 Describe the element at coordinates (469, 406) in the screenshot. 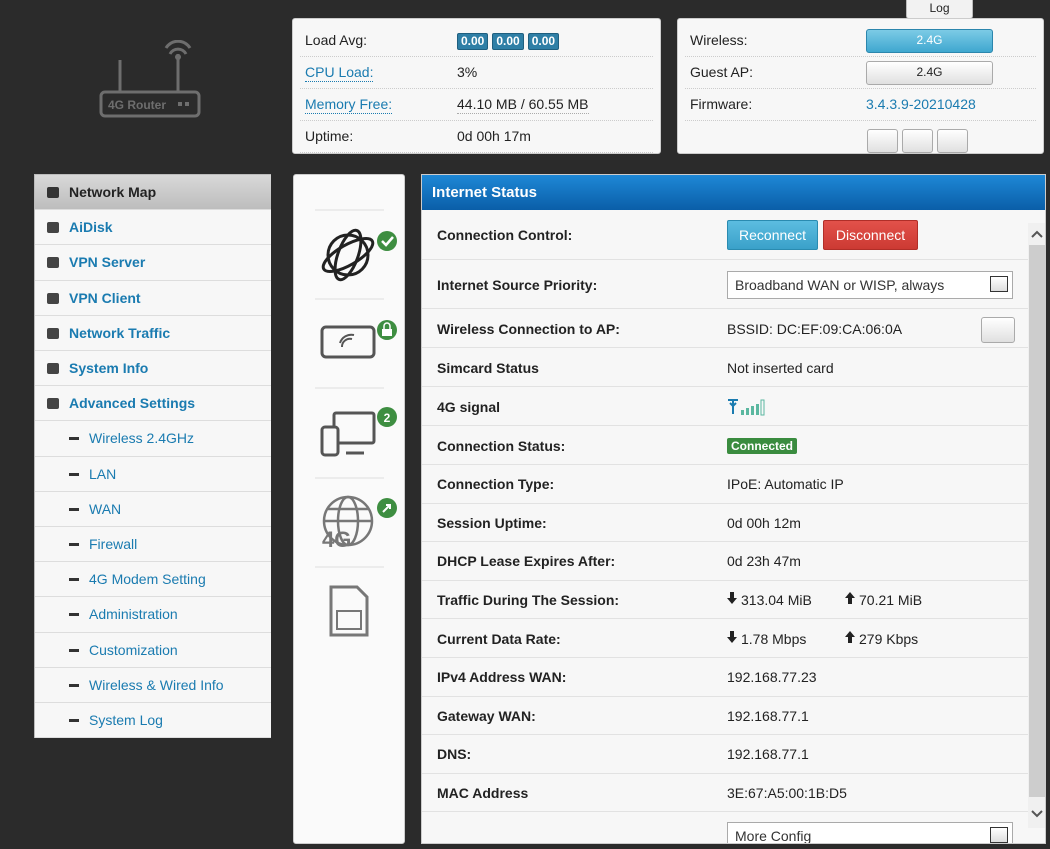

I see `row-label: 4G signal` at that location.